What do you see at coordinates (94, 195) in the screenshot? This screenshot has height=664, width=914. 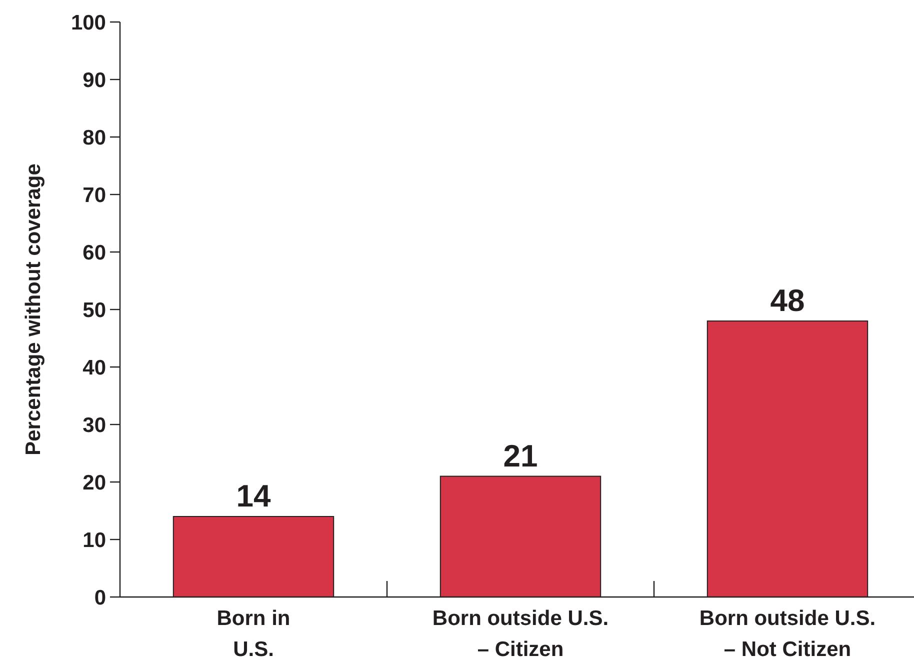 I see `y-tick-label: 70` at bounding box center [94, 195].